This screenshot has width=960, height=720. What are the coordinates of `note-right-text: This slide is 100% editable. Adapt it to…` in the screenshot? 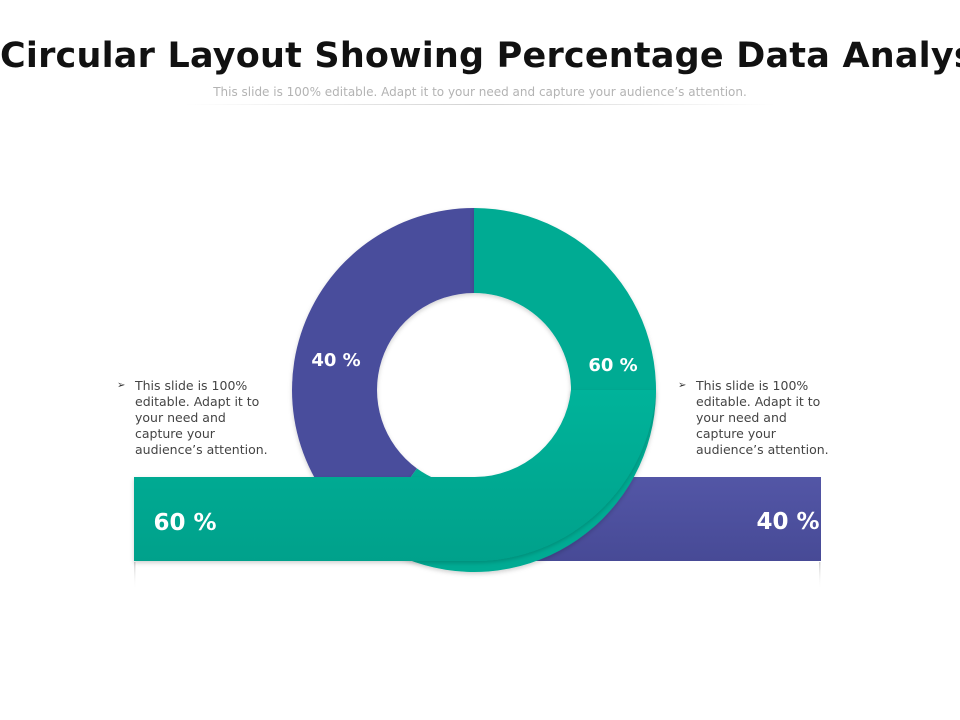 It's located at (762, 417).